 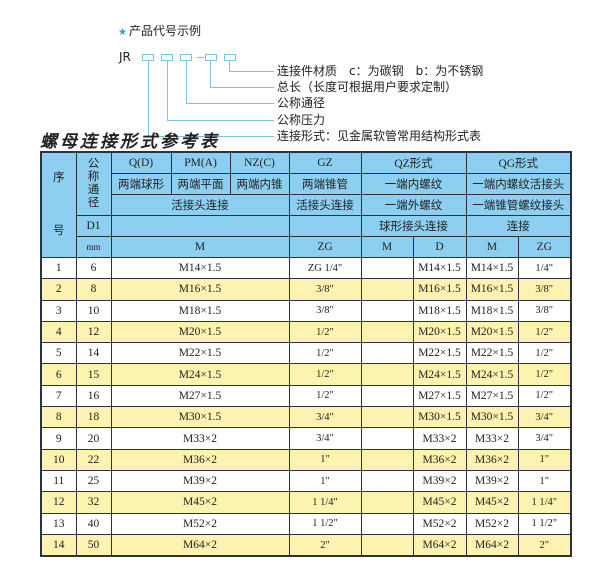 What do you see at coordinates (93, 247) in the screenshot?
I see `header-unit: mm` at bounding box center [93, 247].